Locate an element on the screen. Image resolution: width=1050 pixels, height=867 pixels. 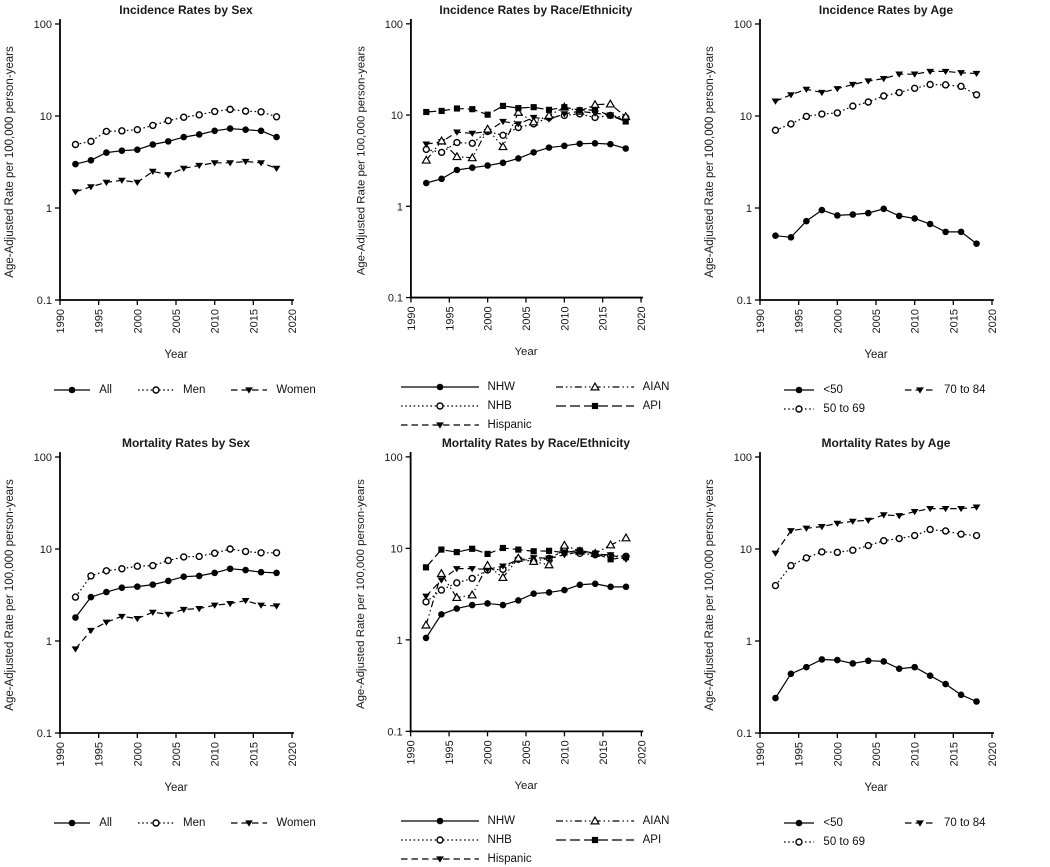
y-tick-label: 1 is located at coordinates (49, 209).